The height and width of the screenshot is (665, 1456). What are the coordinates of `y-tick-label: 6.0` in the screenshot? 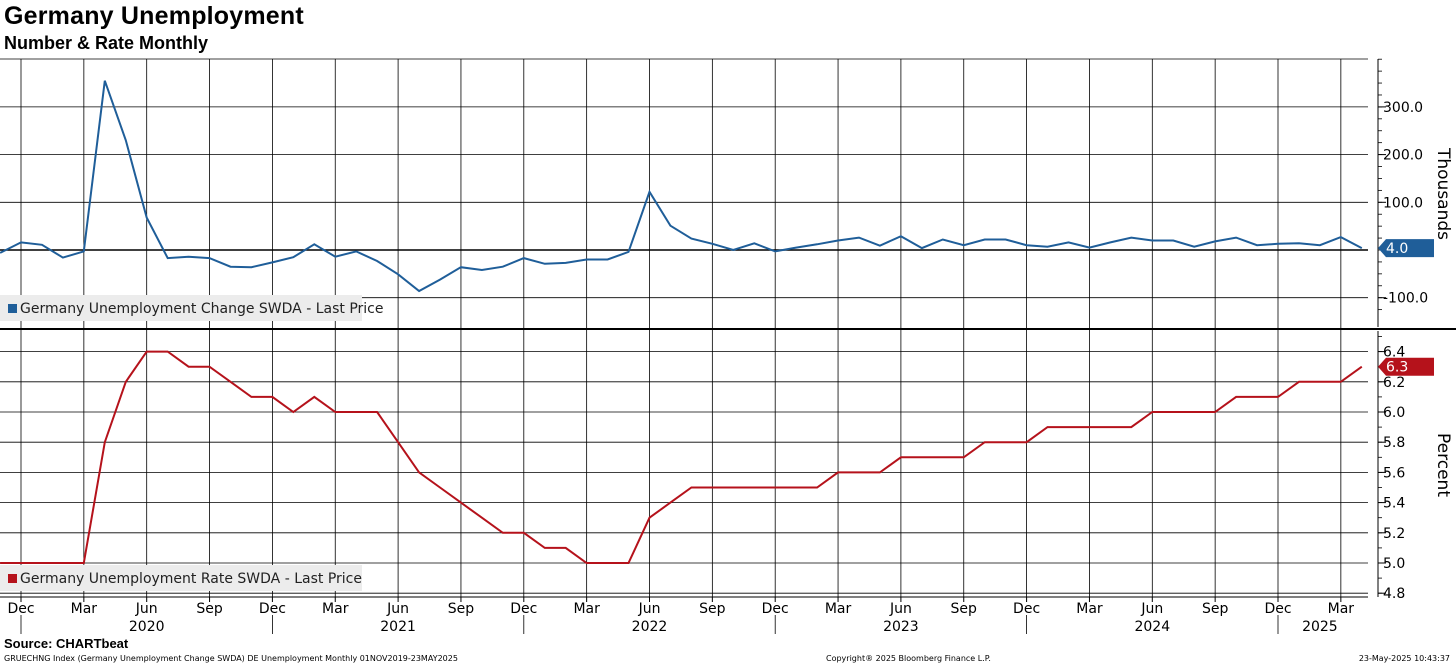 It's located at (1394, 413).